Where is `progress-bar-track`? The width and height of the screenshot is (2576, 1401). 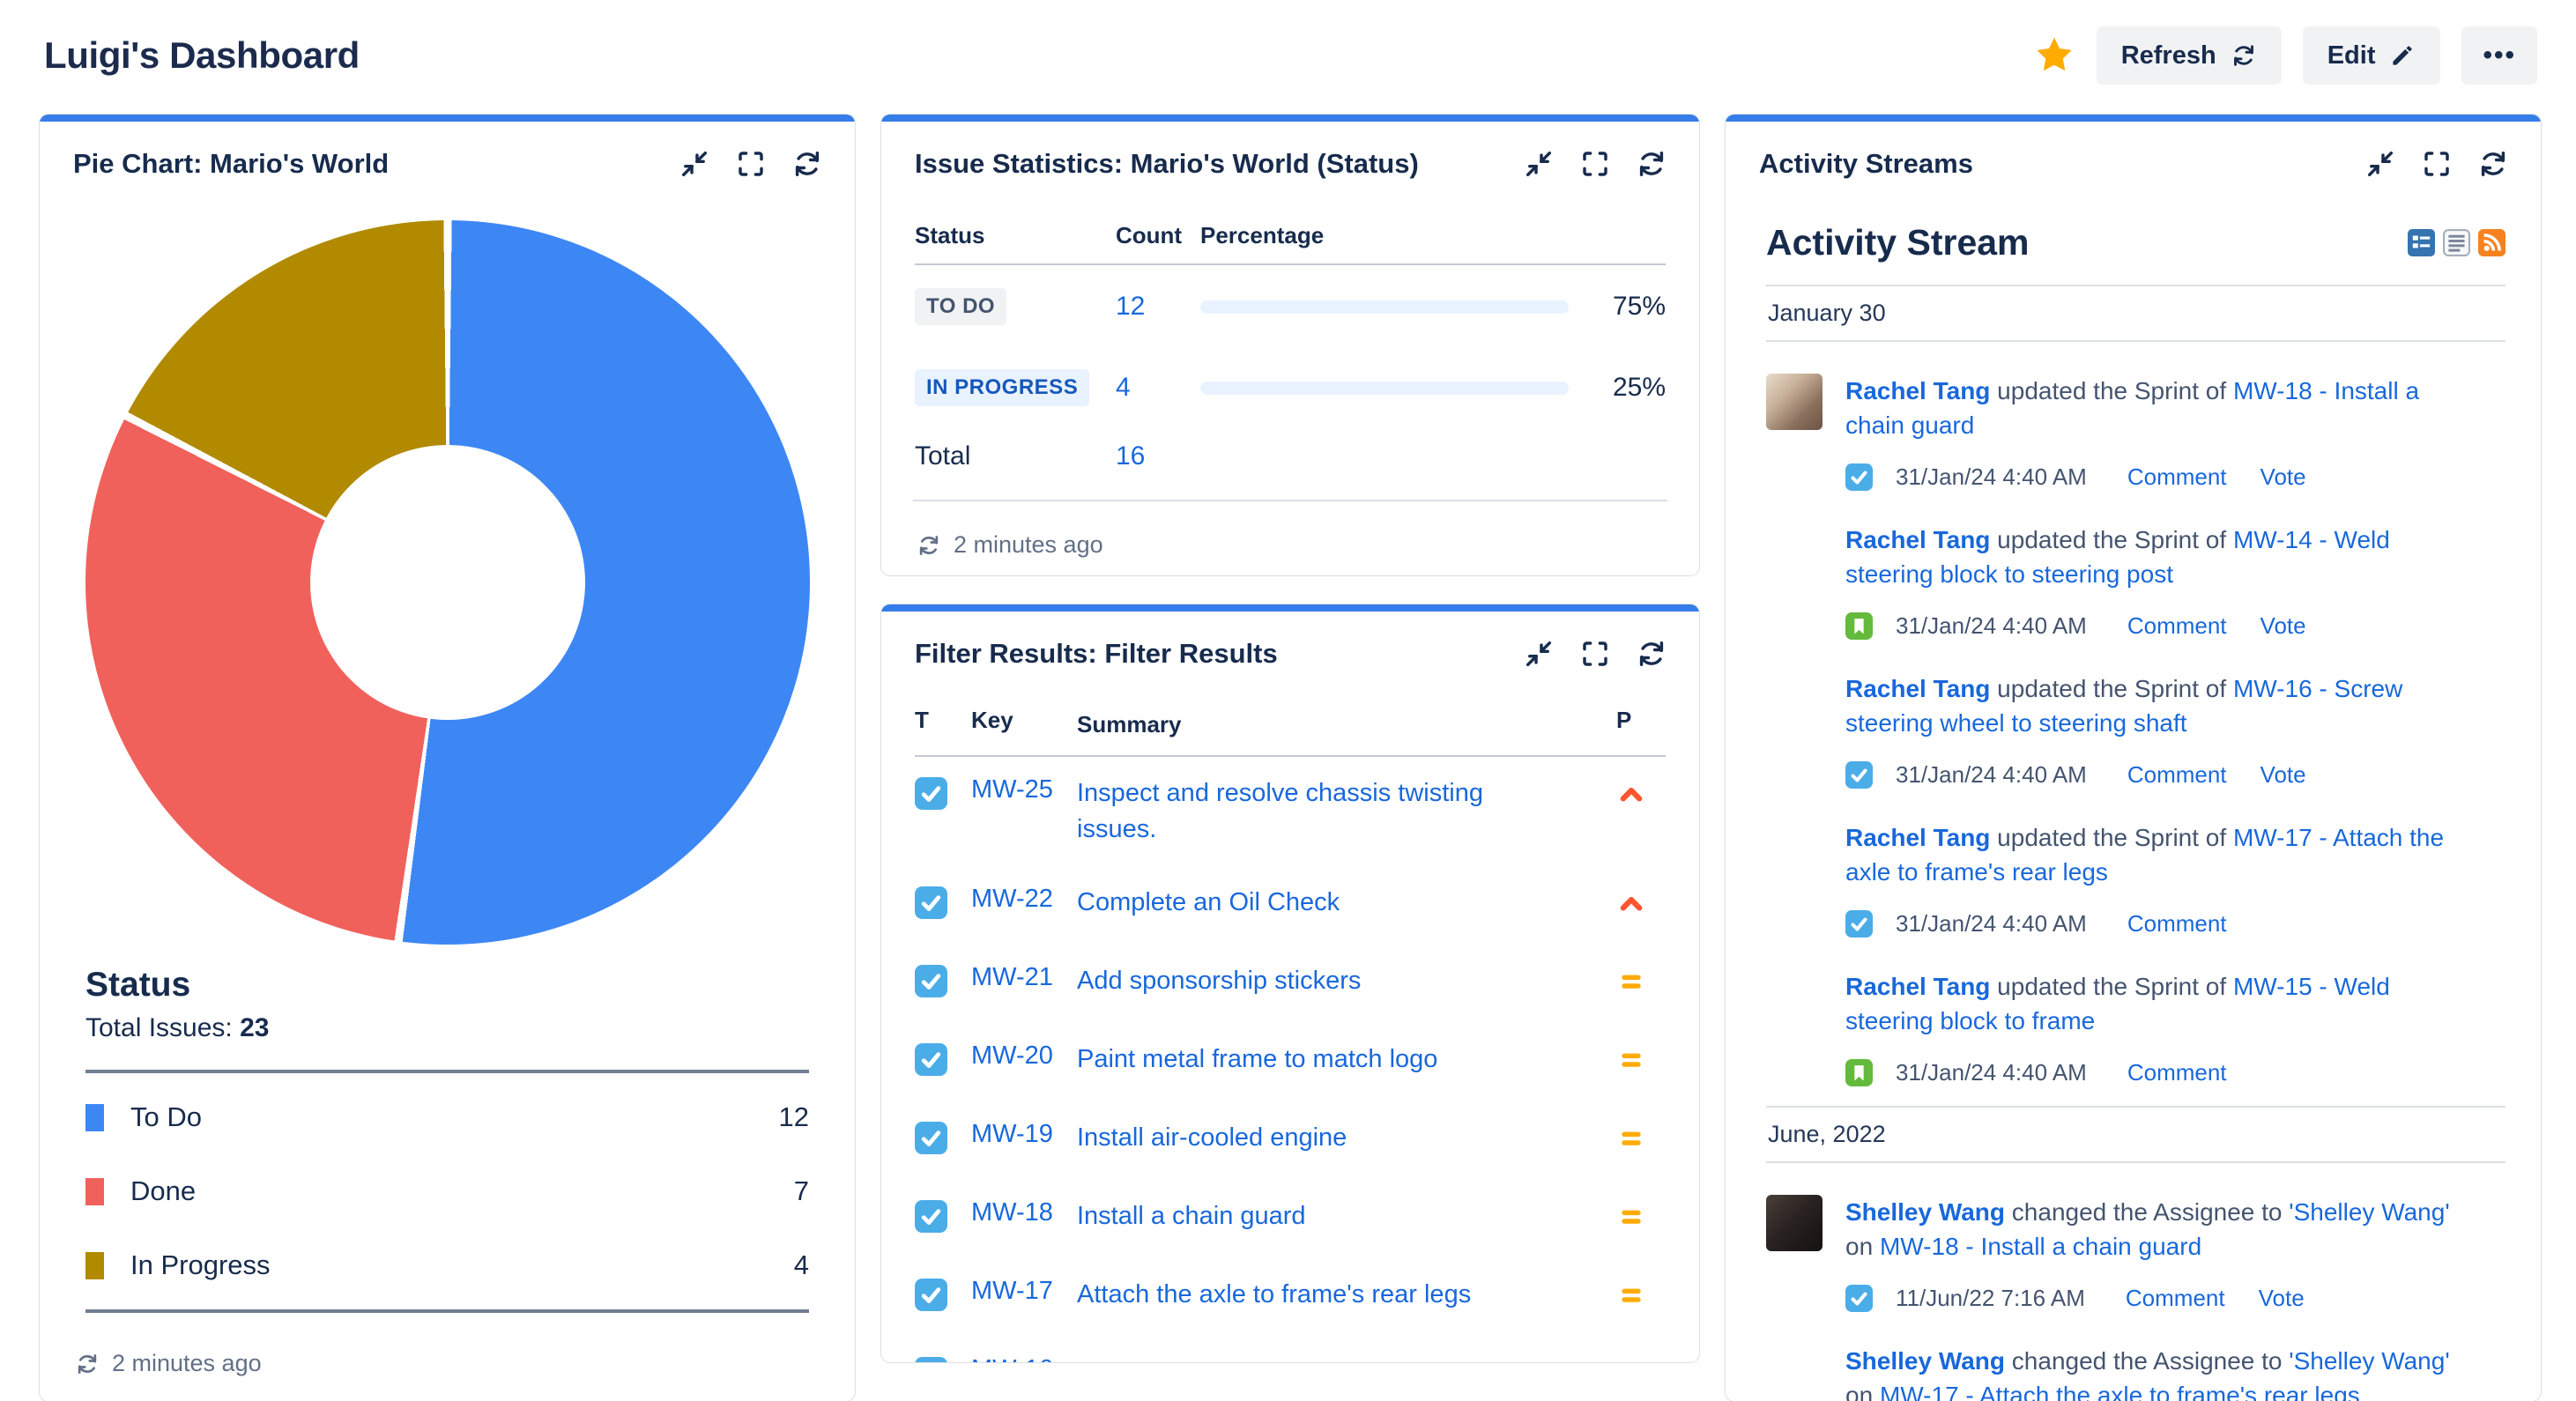
progress-bar-track is located at coordinates (1384, 307).